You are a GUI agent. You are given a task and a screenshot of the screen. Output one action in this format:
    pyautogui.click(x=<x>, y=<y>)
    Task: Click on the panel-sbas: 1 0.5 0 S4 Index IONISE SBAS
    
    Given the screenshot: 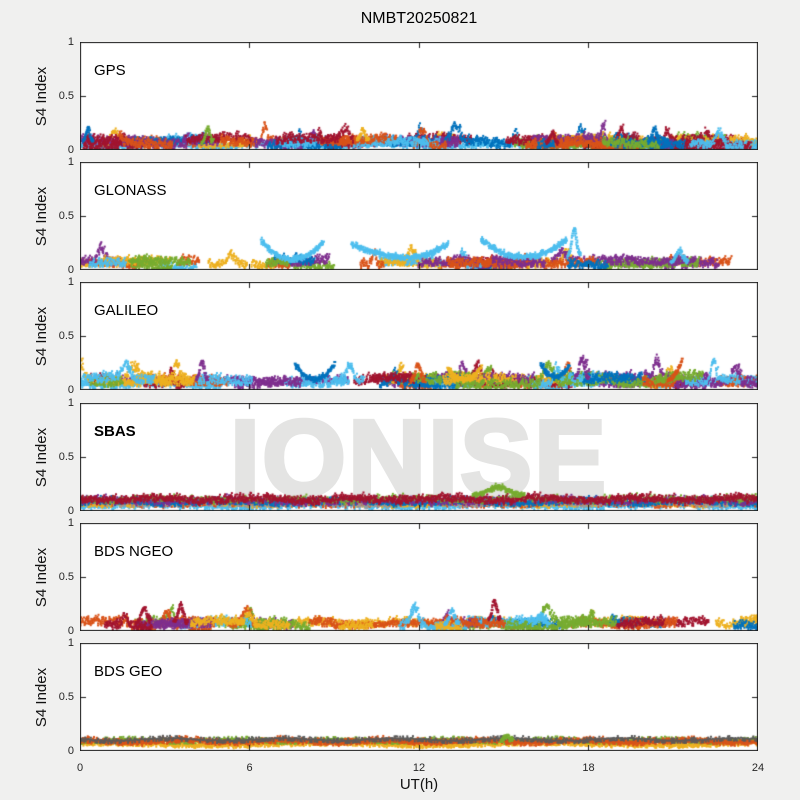 What is the action you would take?
    pyautogui.click(x=396, y=457)
    